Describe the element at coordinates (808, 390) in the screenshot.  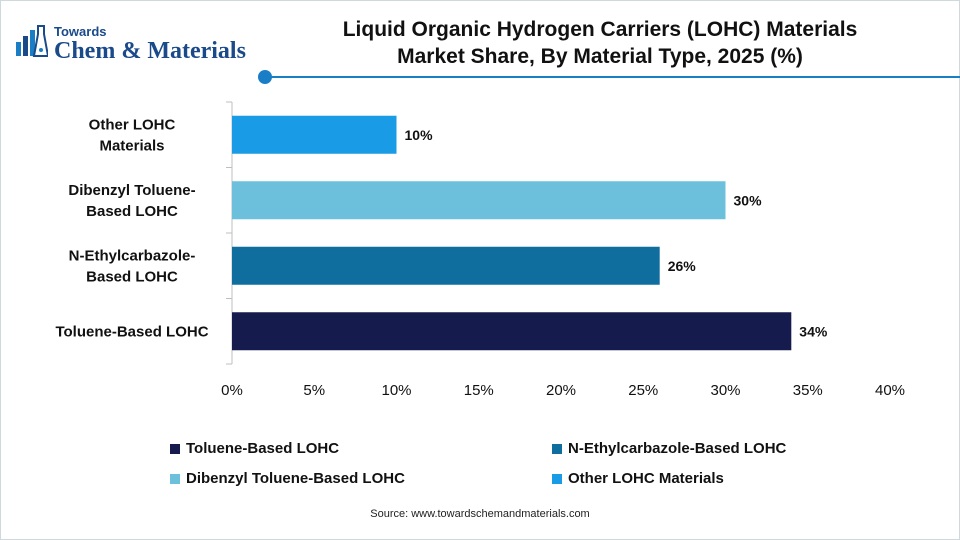
I see `x-tick-label: 35%` at that location.